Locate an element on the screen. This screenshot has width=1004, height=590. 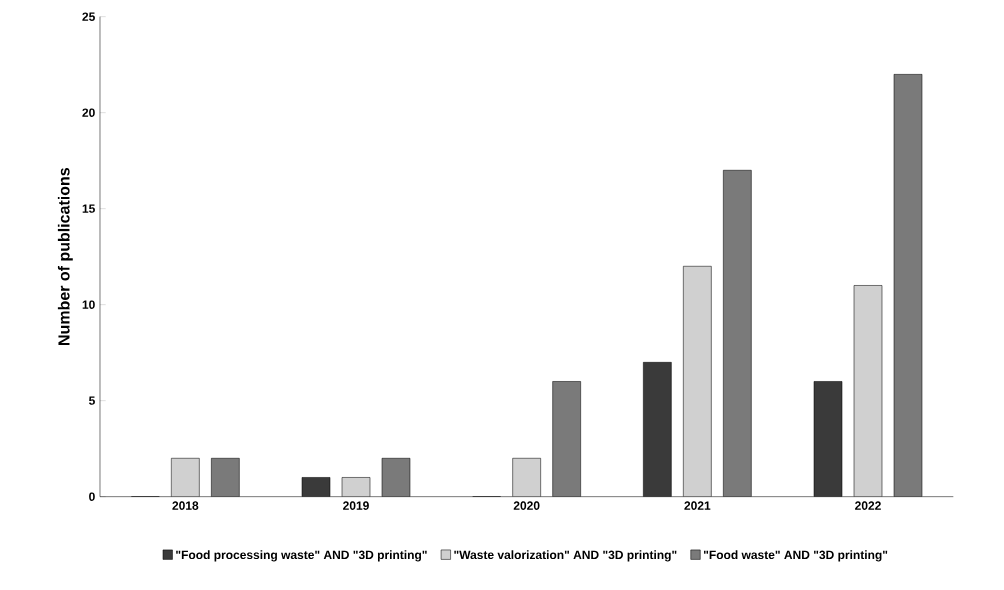
y-tick-label: 25 is located at coordinates (88, 16).